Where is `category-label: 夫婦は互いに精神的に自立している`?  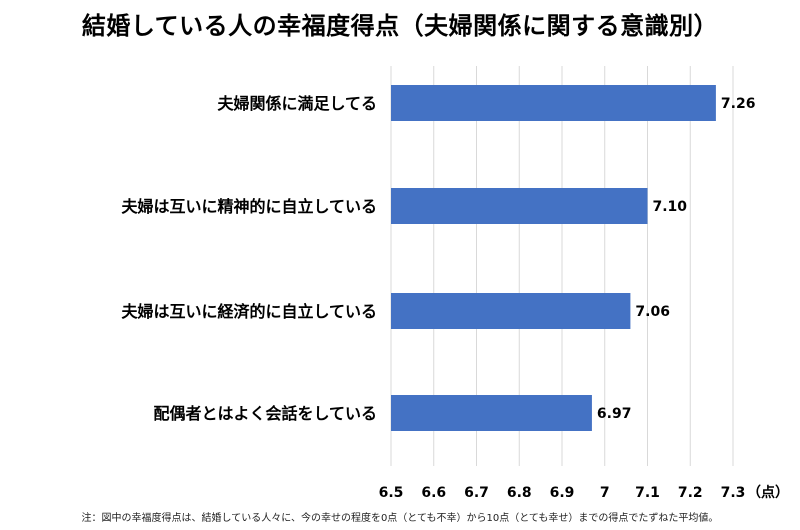
category-label: 夫婦は互いに精神的に自立している is located at coordinates (249, 206).